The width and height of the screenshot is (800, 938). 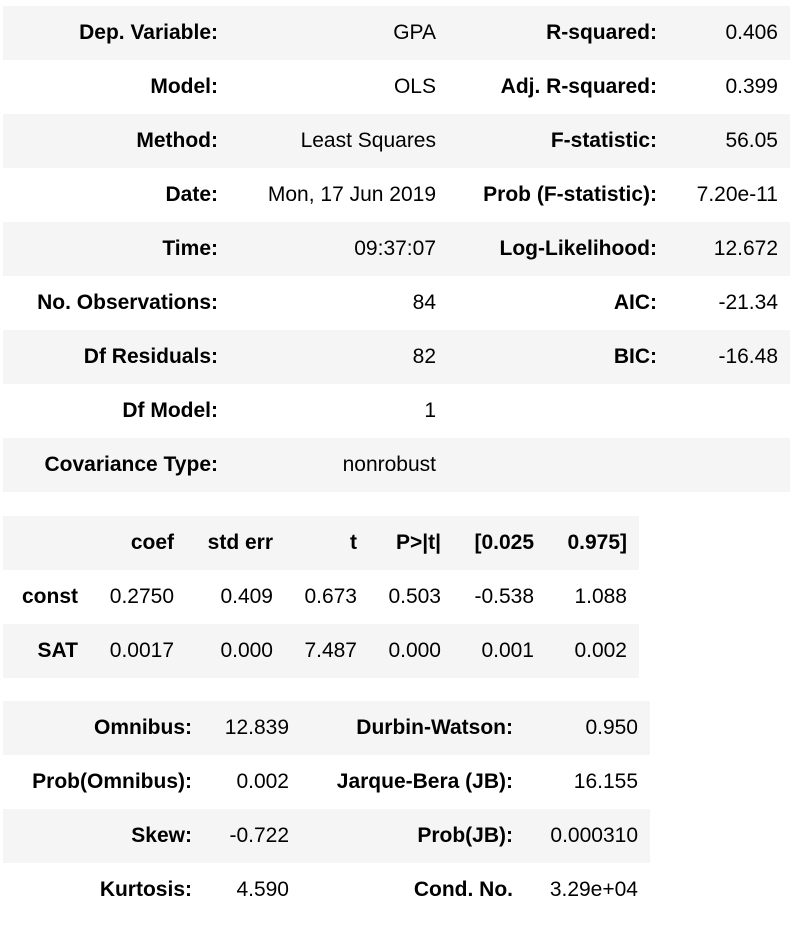 What do you see at coordinates (504, 596) in the screenshot?
I see `table-cell: -0.538` at bounding box center [504, 596].